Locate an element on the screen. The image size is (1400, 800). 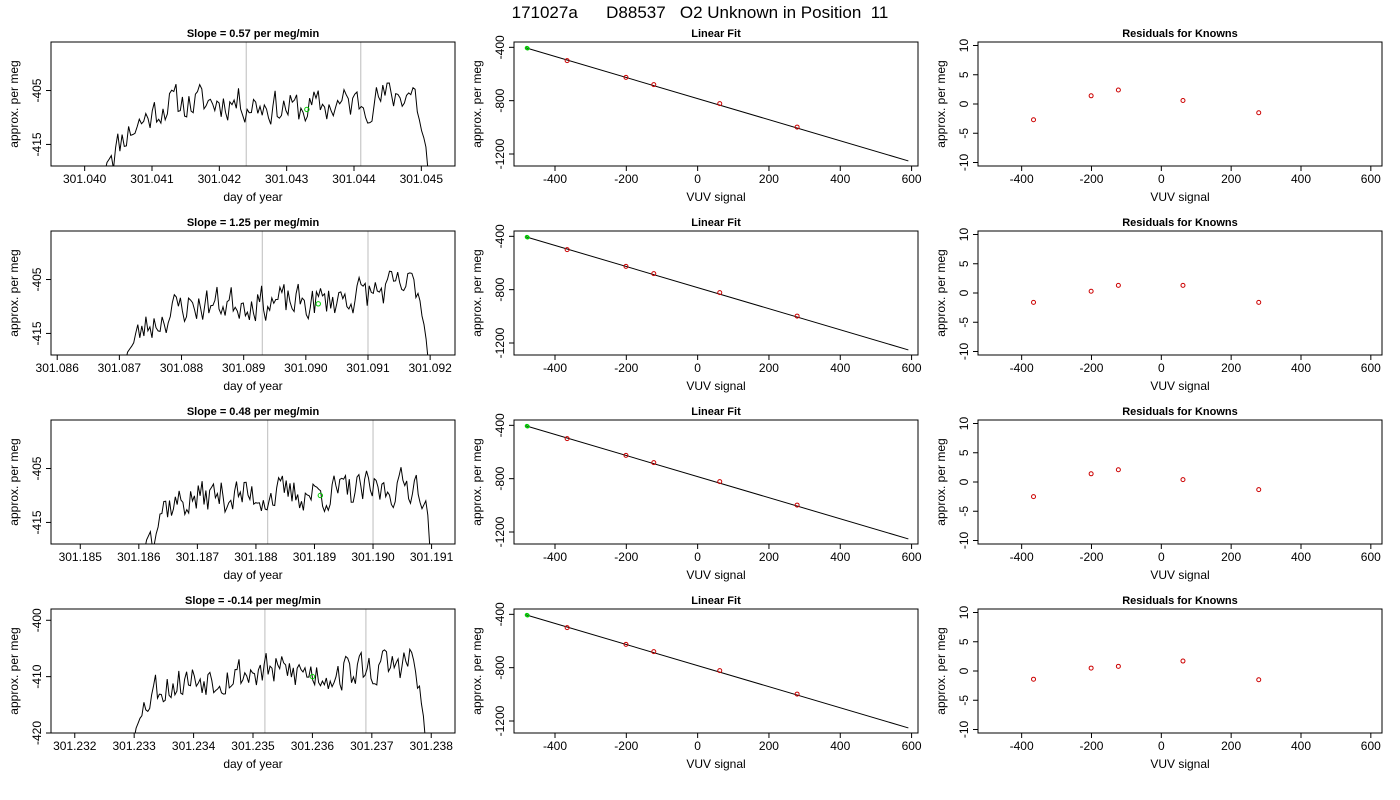
x-tick-label: 301.044 is located at coordinates (354, 179).